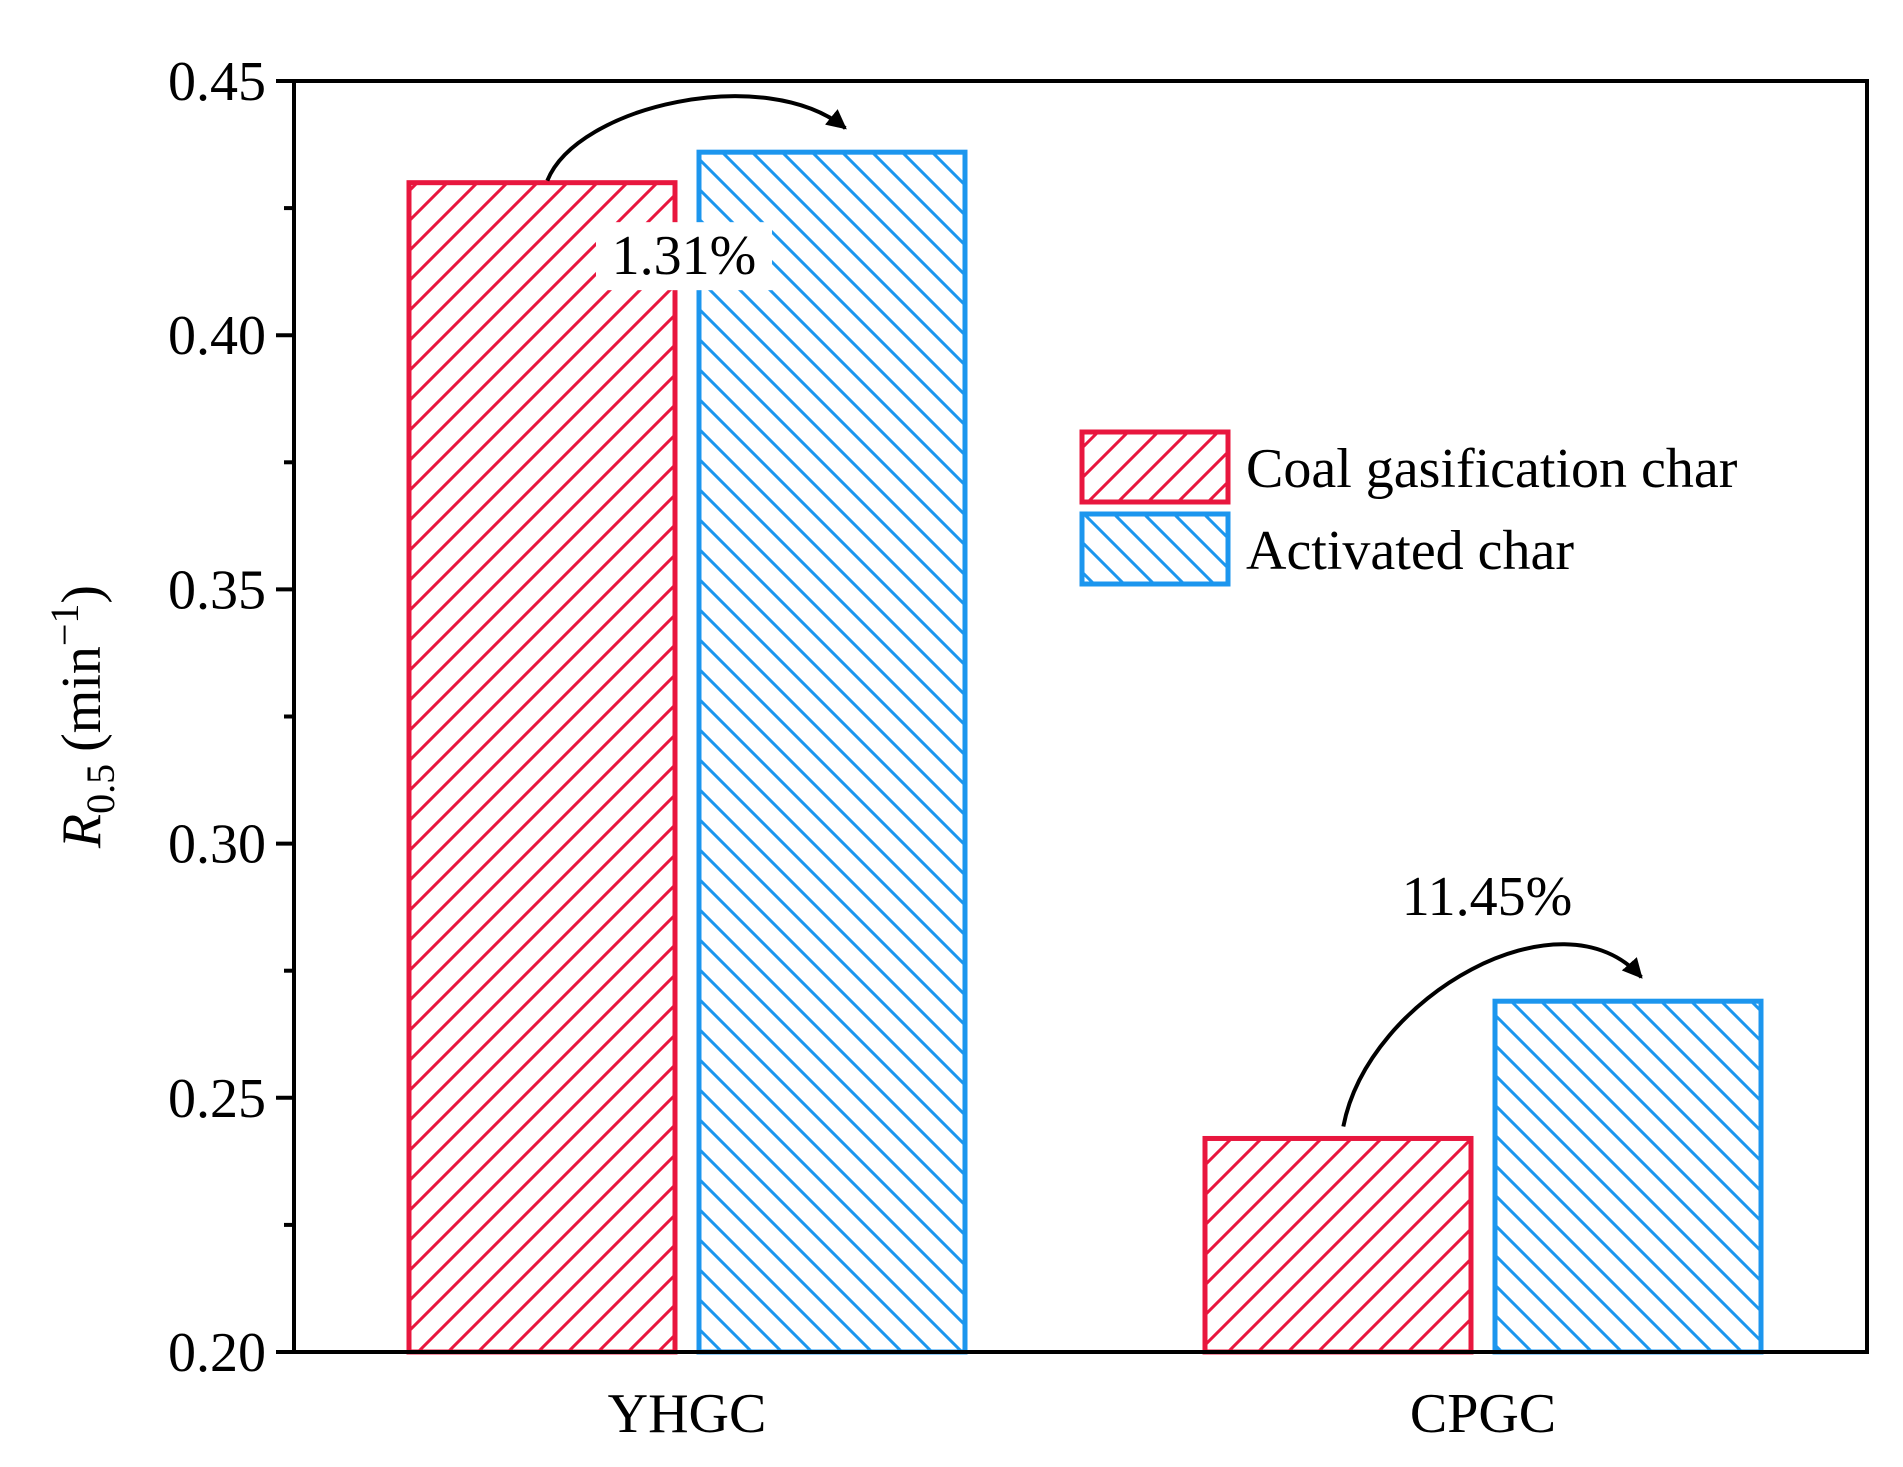  I want to click on y-axis-unit-sup: −1, so click(64, 625).